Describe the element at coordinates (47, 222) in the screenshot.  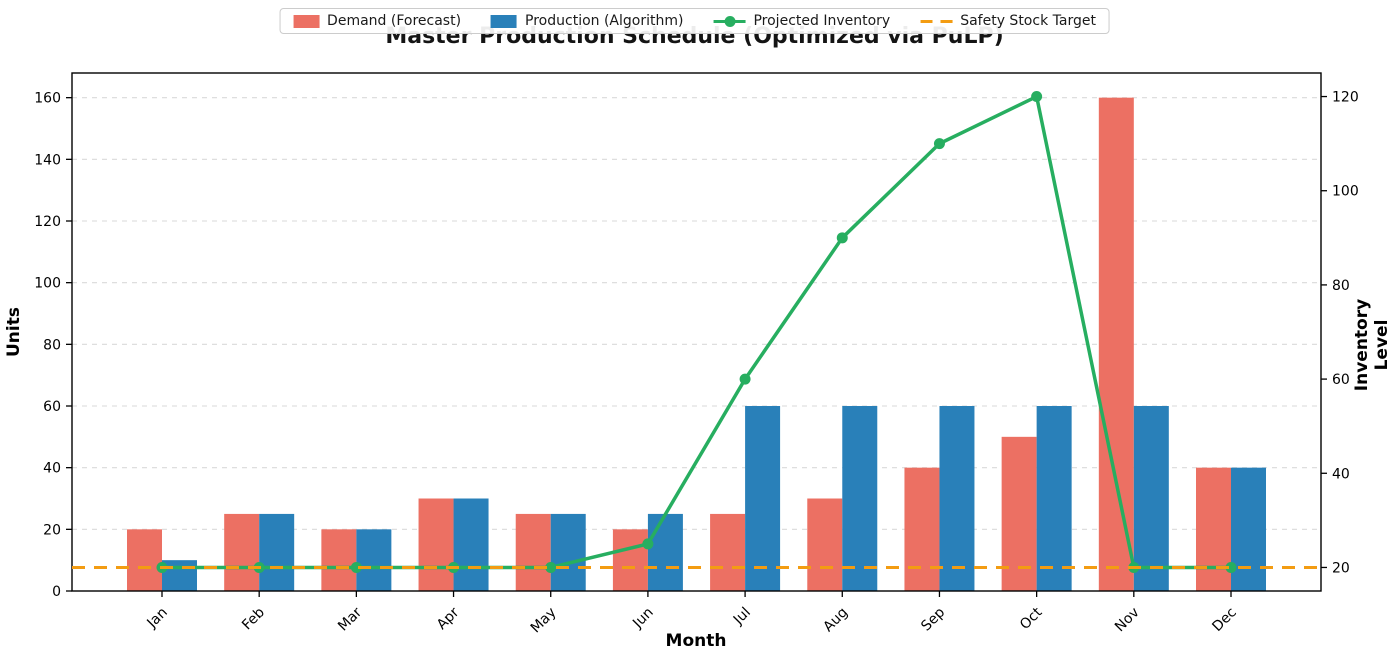
I see `left-tick-label: 120` at that location.